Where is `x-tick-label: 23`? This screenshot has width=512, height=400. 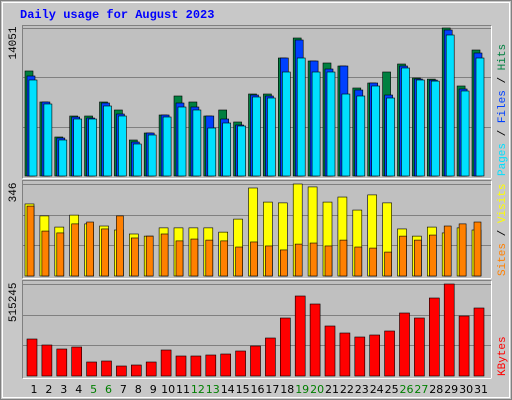 x-tick-label: 23 is located at coordinates (362, 389).